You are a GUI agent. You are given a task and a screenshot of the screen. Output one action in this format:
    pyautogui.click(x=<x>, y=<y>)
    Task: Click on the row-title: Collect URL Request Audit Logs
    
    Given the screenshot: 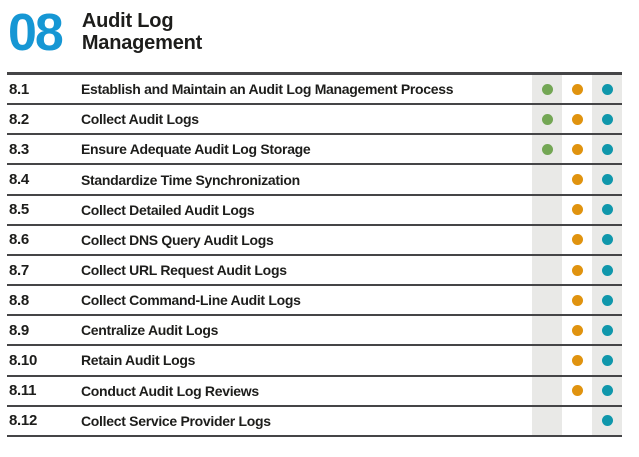 What is the action you would take?
    pyautogui.click(x=184, y=270)
    